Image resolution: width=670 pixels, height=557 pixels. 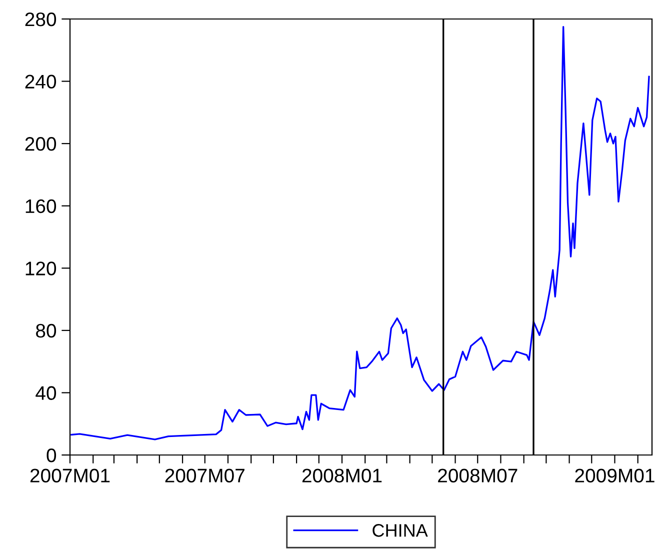 I want to click on y-tick-label: 160, so click(x=41, y=206).